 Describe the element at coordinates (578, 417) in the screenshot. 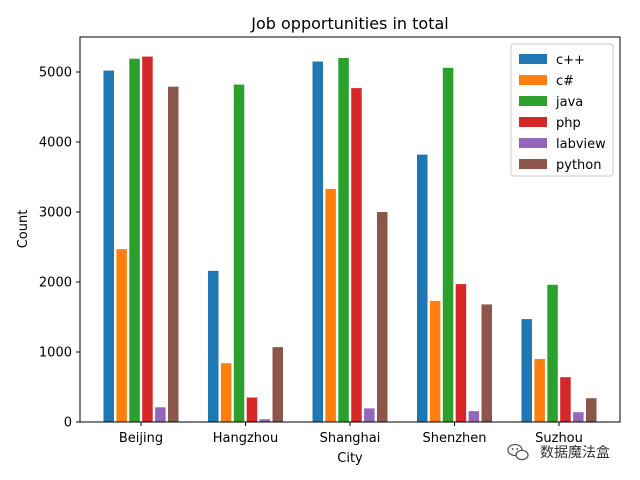

I see `bar-labview-suzhou` at that location.